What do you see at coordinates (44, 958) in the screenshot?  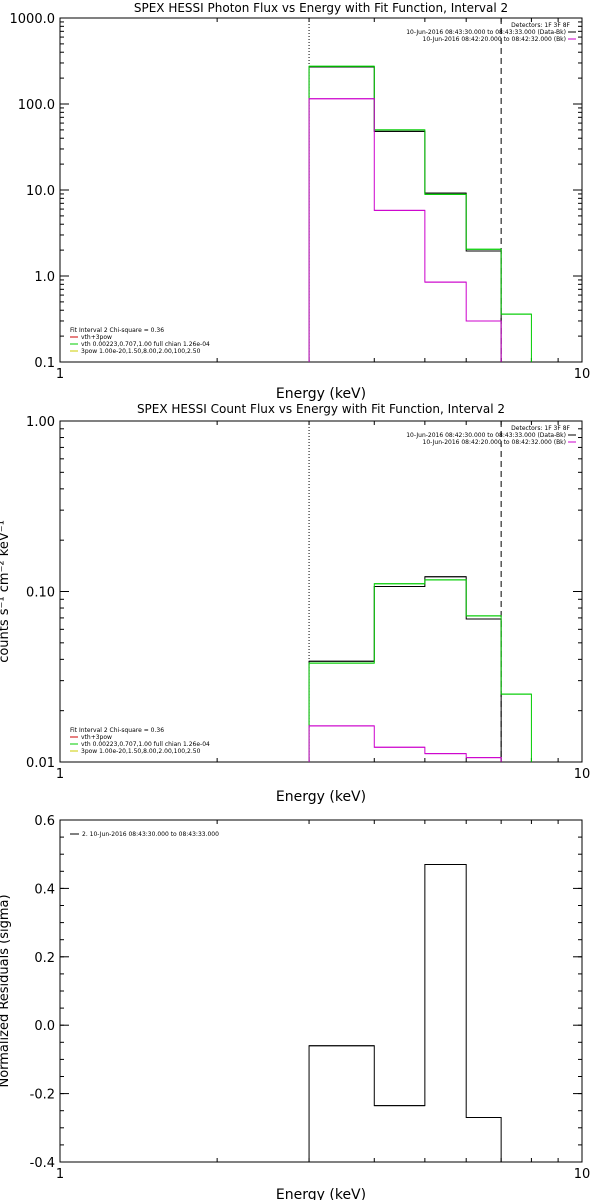 I see `y-tick-label: 0.2` at bounding box center [44, 958].